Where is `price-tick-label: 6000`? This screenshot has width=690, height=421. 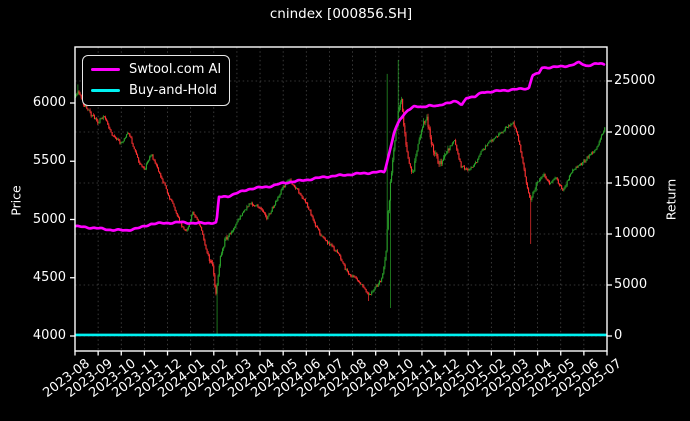 price-tick-label: 6000 is located at coordinates (49, 102).